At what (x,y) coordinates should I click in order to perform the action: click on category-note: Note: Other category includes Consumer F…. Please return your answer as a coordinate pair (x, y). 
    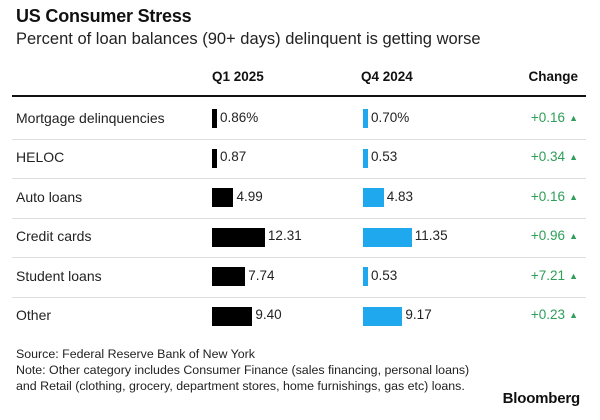
    Looking at the image, I should click on (243, 378).